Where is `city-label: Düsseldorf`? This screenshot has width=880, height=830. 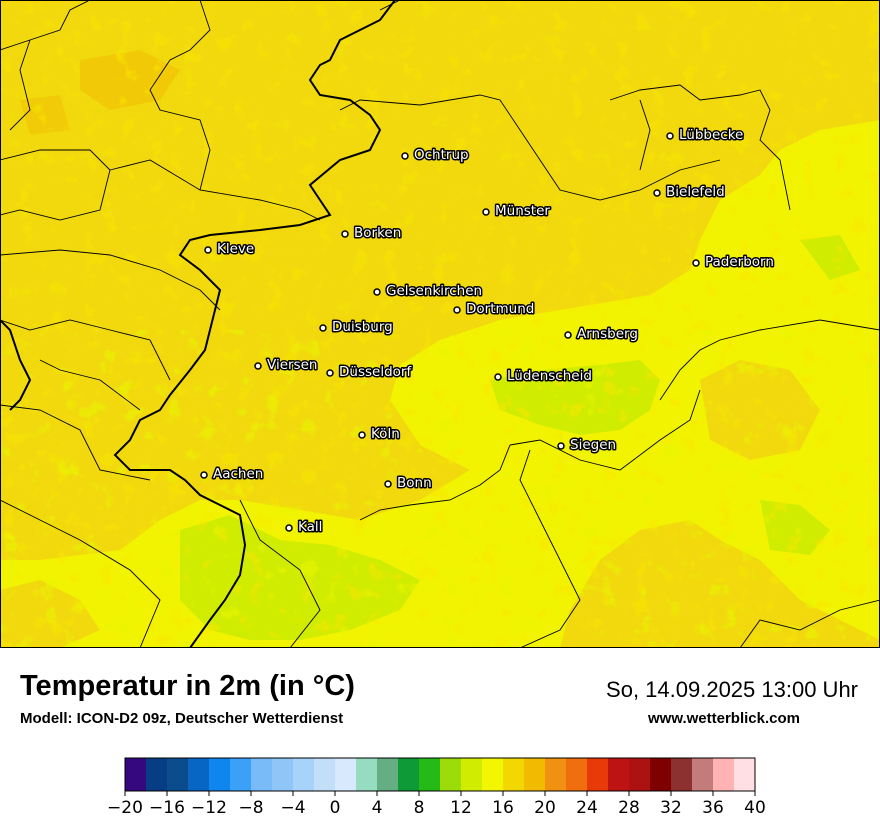
city-label: Düsseldorf is located at coordinates (375, 372).